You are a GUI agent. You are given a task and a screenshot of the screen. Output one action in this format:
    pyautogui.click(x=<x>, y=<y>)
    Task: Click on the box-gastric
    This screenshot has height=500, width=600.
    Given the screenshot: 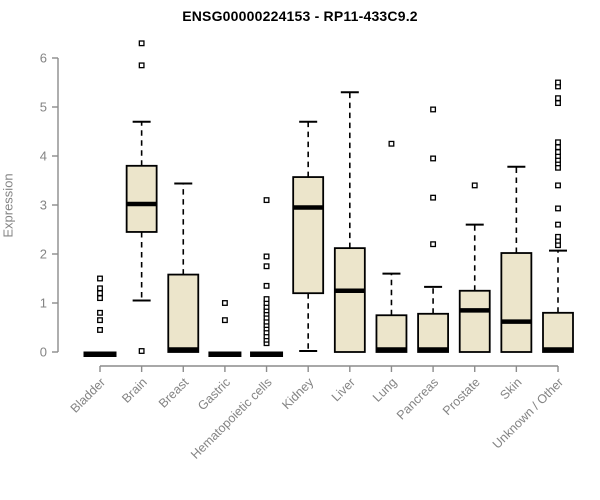 What is the action you would take?
    pyautogui.click(x=225, y=328)
    